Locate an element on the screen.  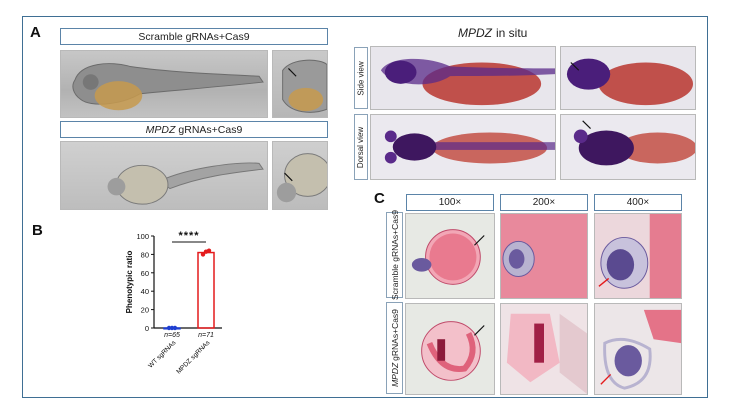
histo-mpdz-100x is located at coordinates (450, 349).